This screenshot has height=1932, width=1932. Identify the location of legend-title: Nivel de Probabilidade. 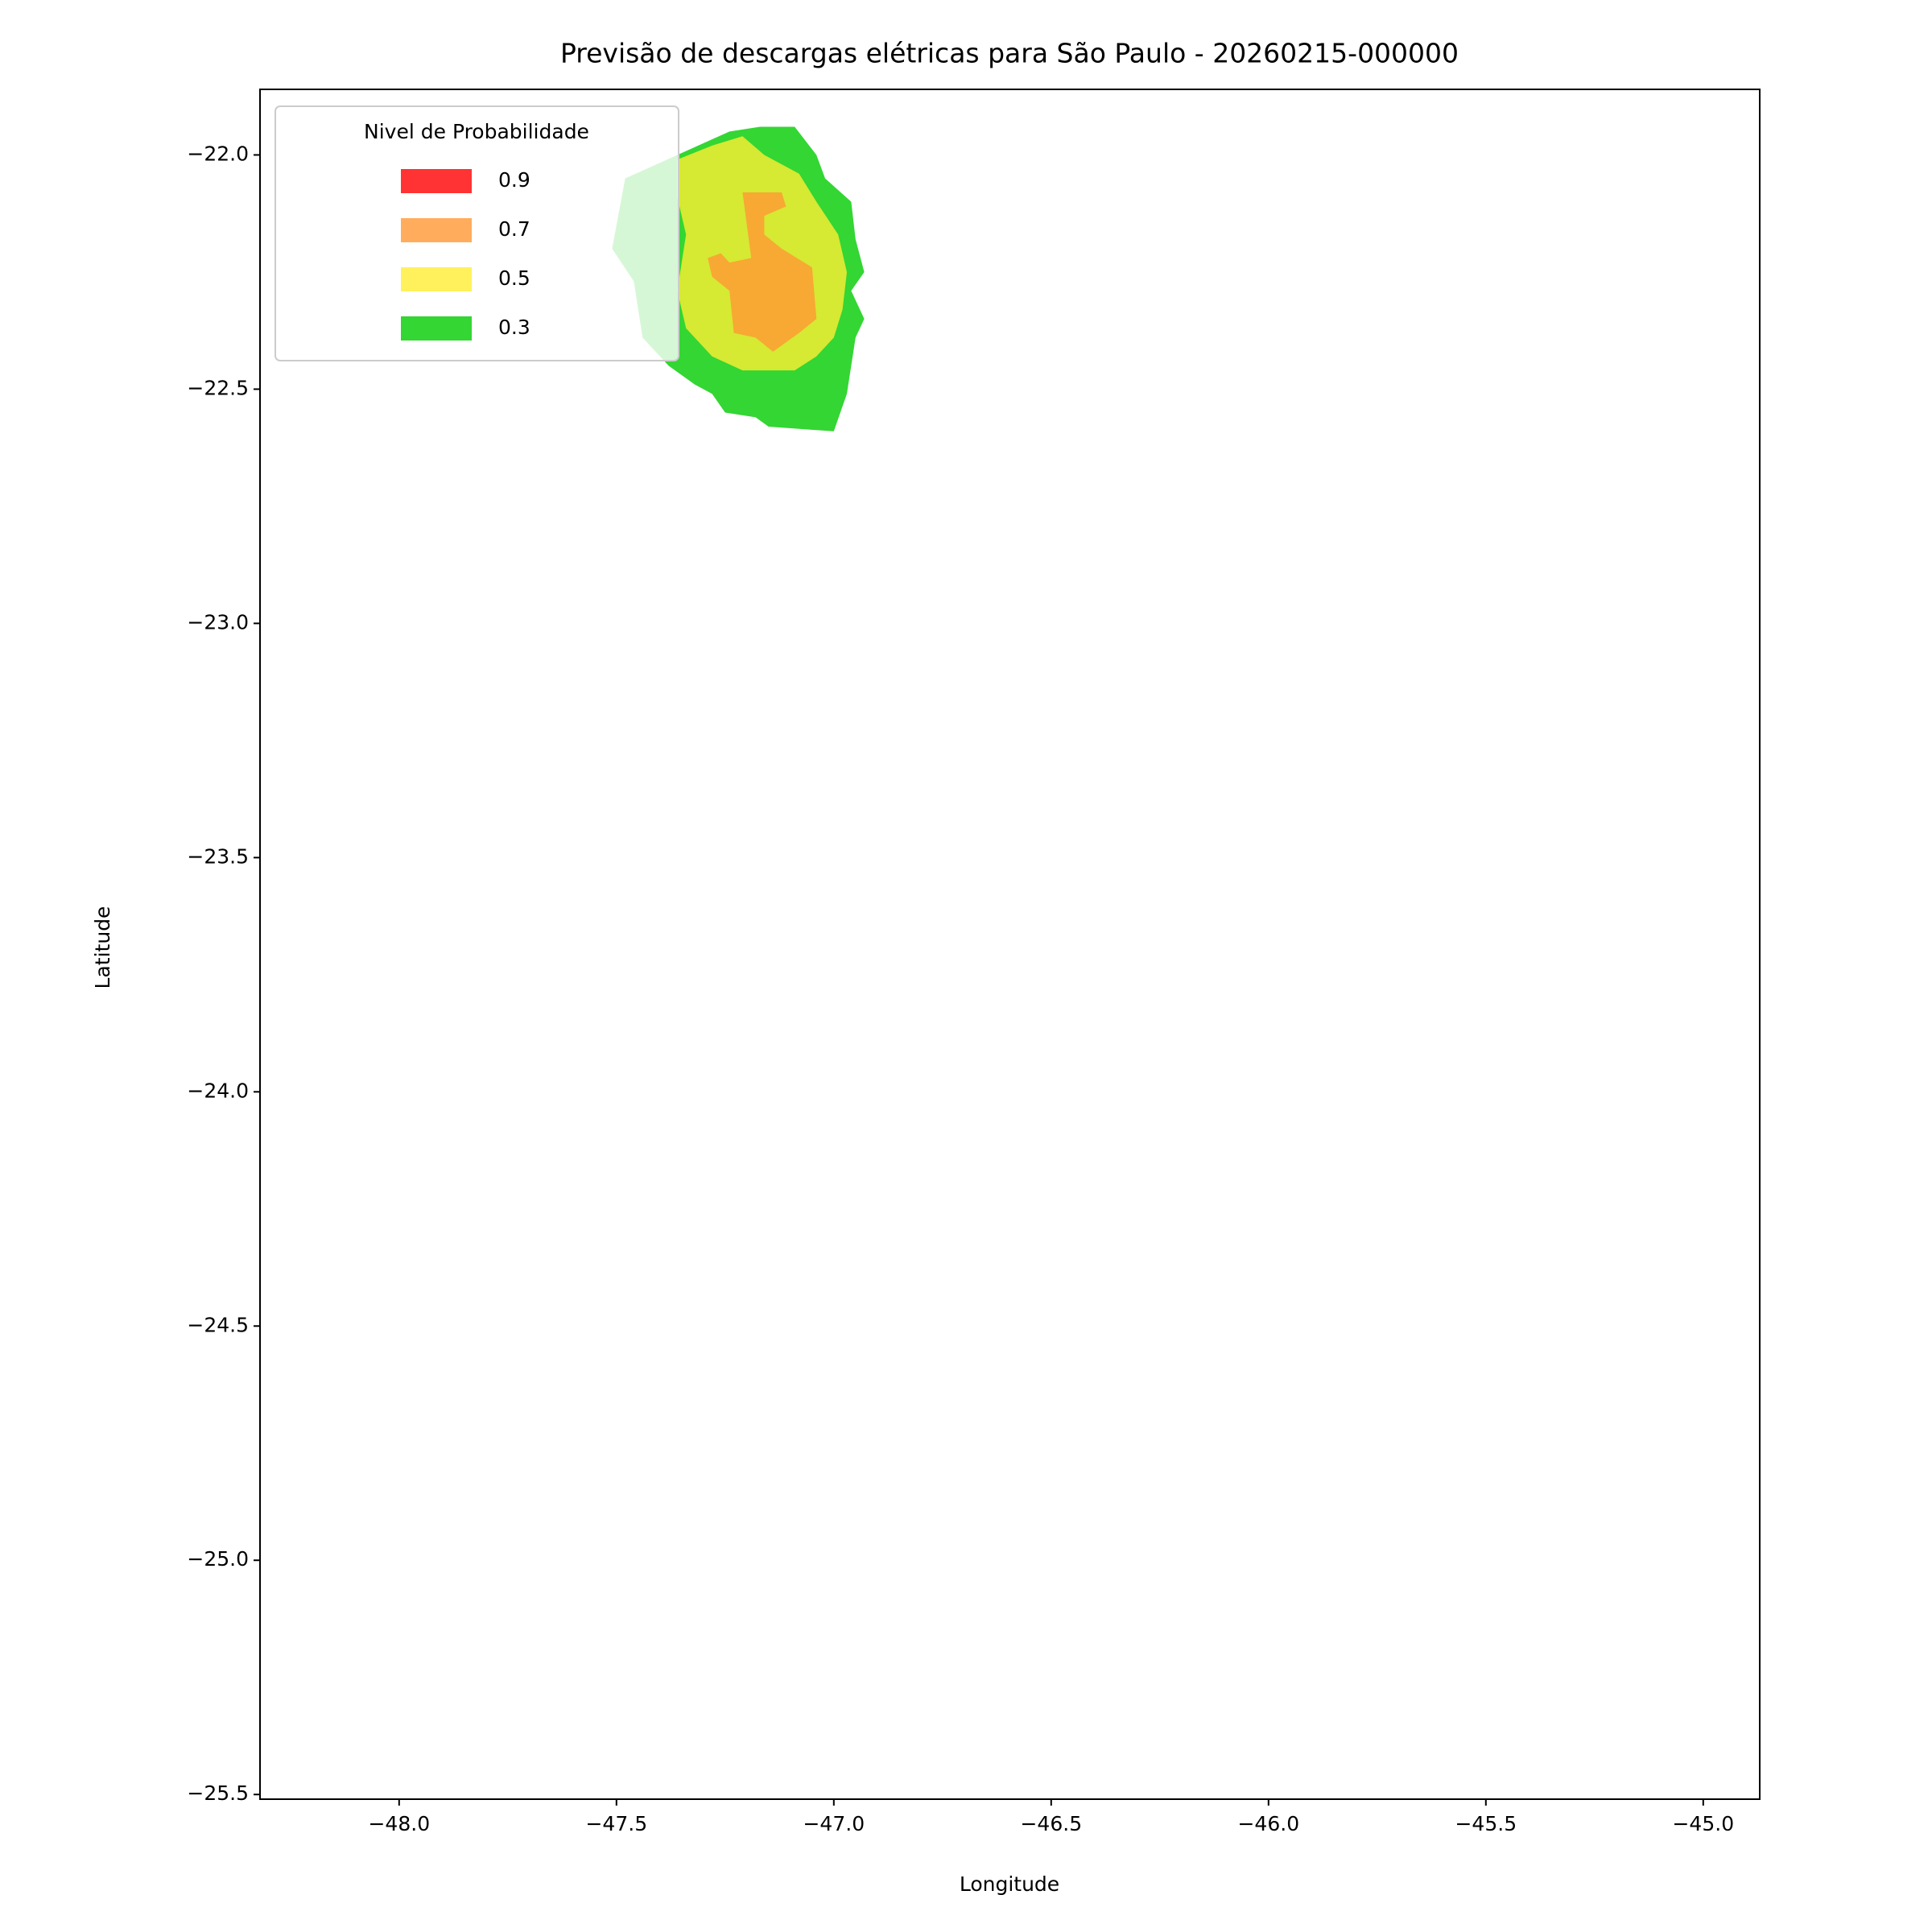
(476, 131).